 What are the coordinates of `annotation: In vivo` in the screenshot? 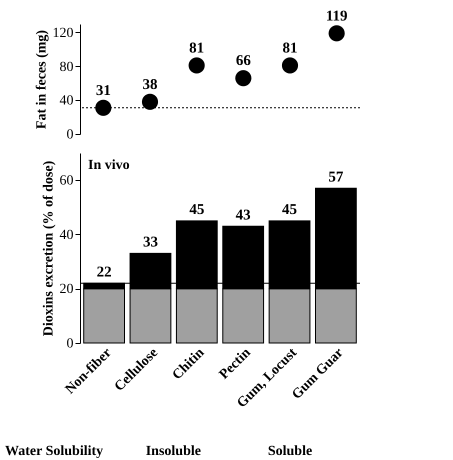 It's located at (109, 165).